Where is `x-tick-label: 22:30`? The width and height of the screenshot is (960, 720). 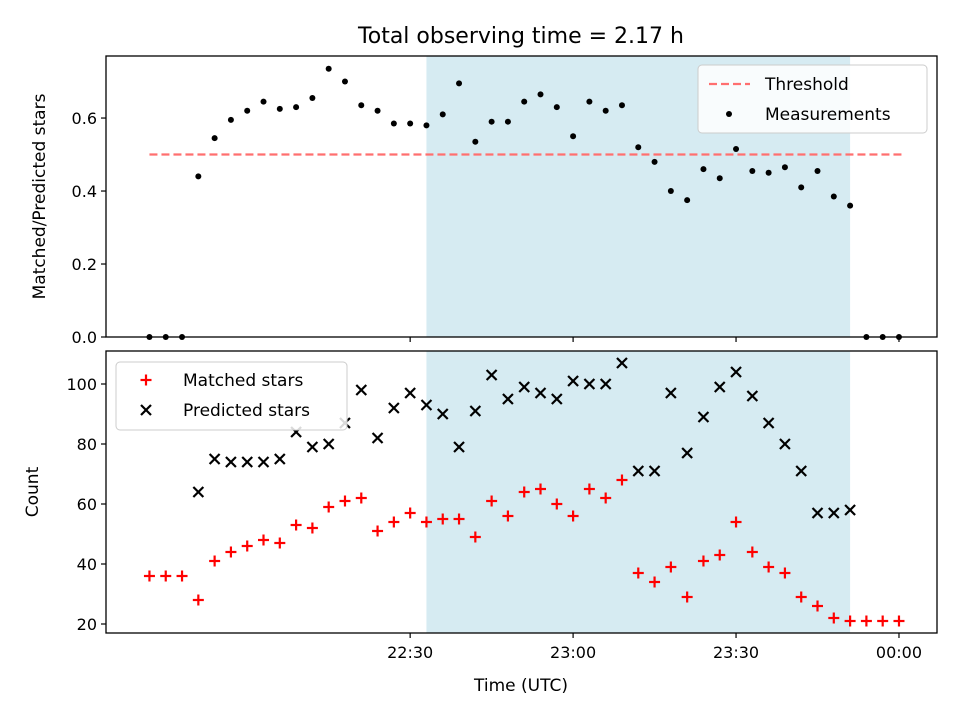 x-tick-label: 22:30 is located at coordinates (410, 652).